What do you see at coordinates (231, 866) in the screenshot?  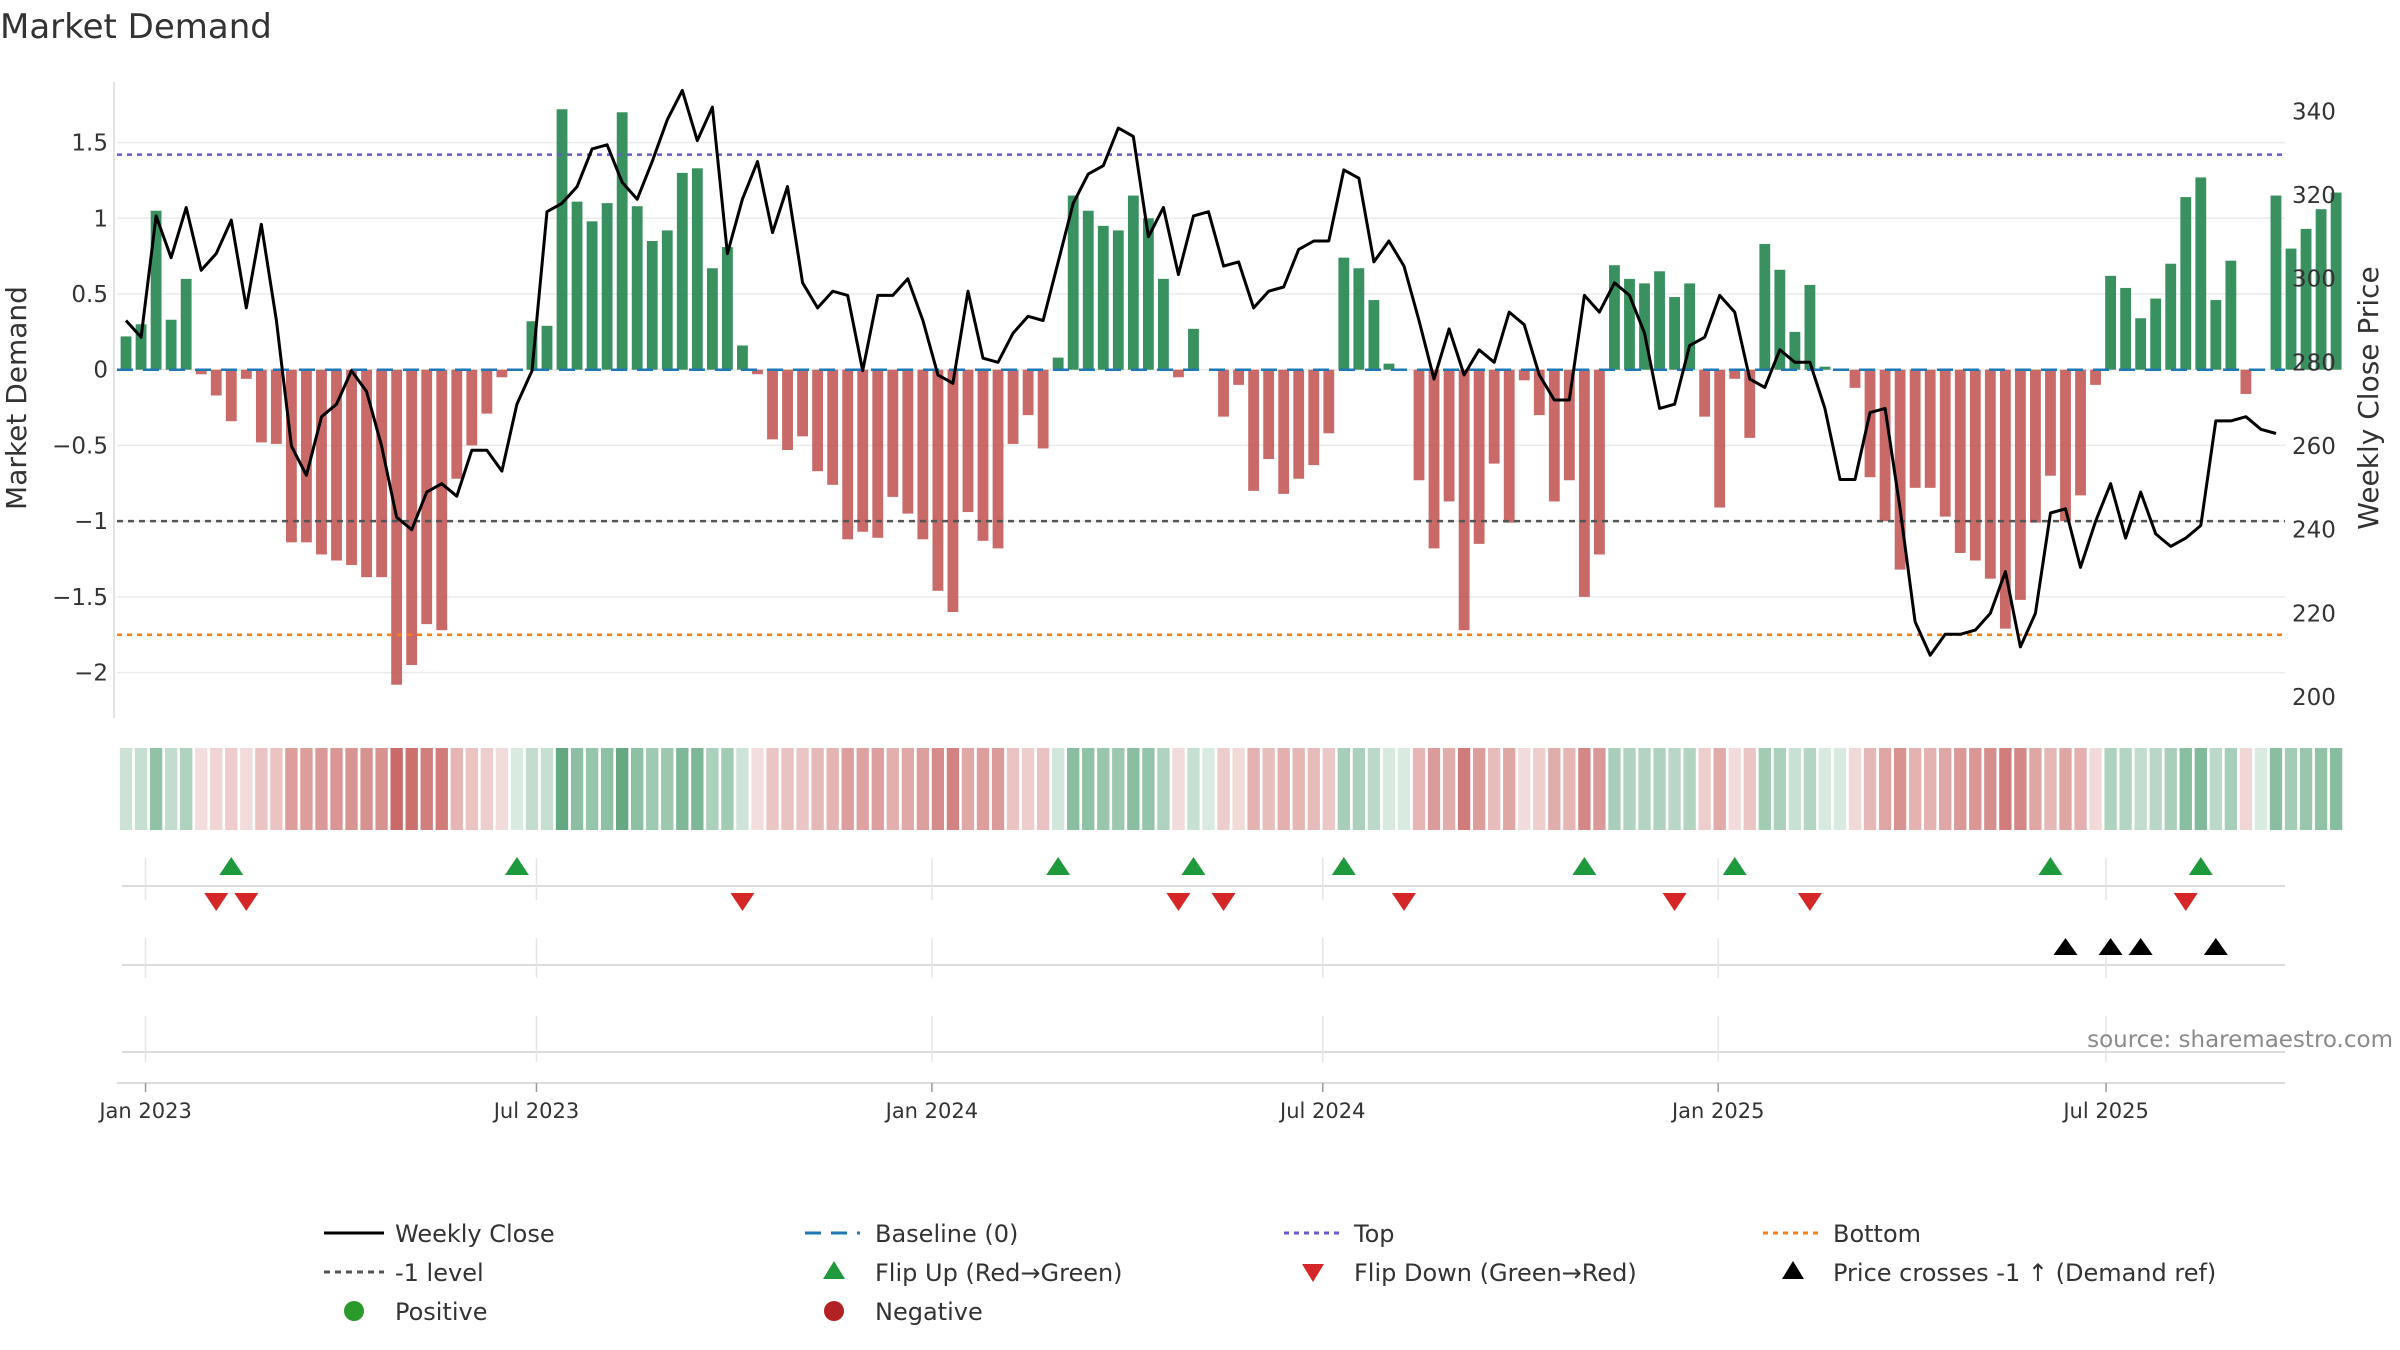 I see `flip-up-marker` at bounding box center [231, 866].